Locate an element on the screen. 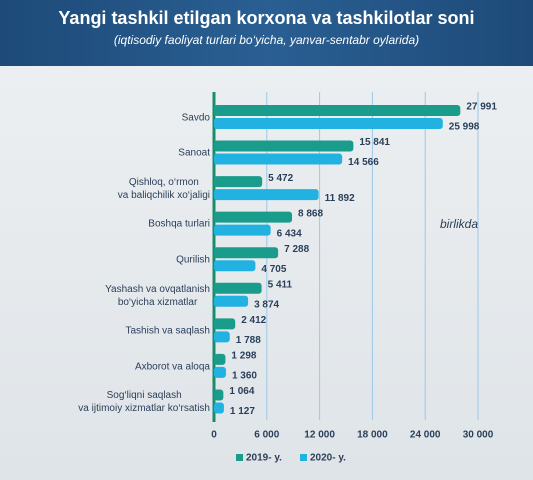 The image size is (533, 480). y-tick-label: Savdo is located at coordinates (195, 118).